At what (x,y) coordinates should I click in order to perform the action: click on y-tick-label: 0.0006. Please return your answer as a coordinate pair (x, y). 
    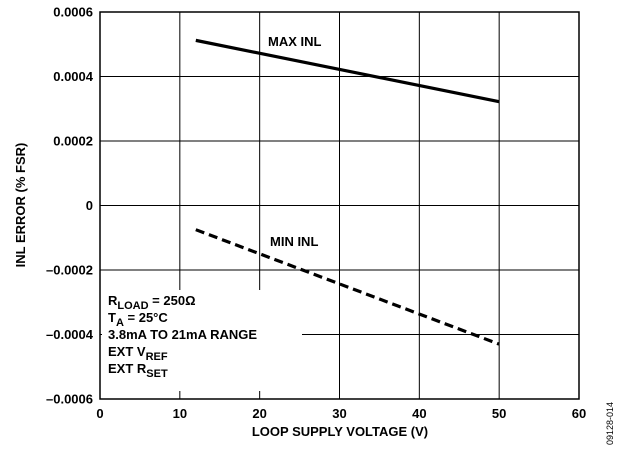
    Looking at the image, I should click on (73, 12).